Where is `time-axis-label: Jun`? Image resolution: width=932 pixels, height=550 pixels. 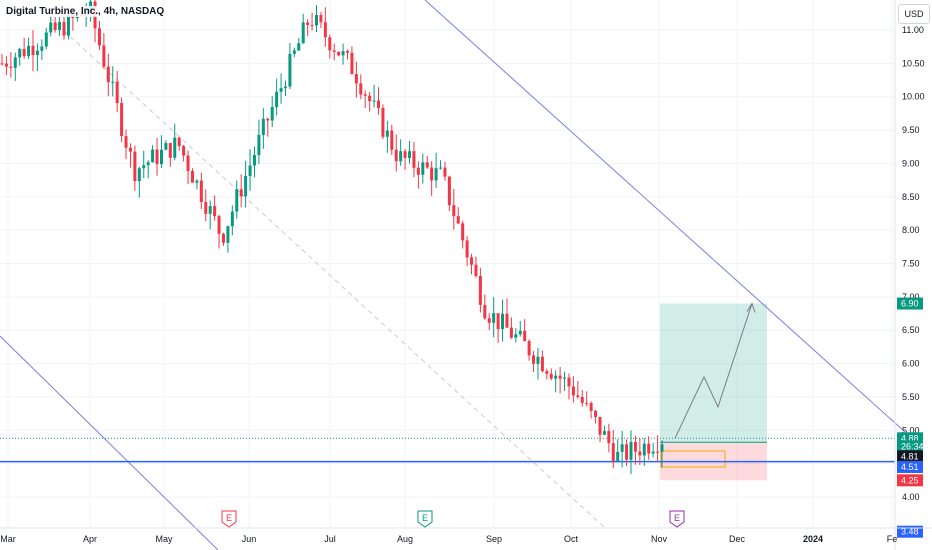 time-axis-label: Jun is located at coordinates (249, 539).